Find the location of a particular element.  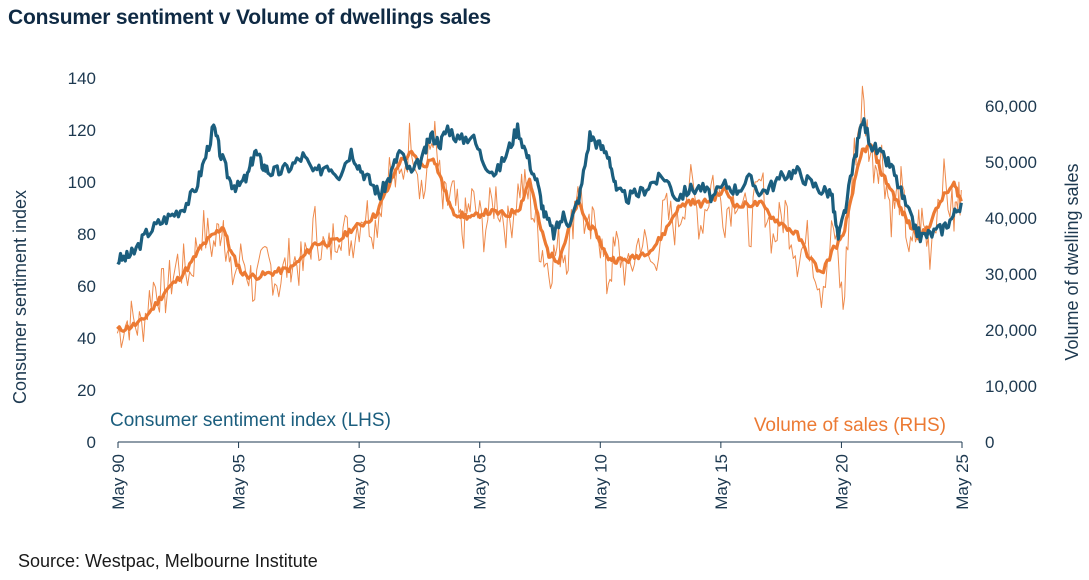

x-tick-label: May 10 is located at coordinates (600, 482).